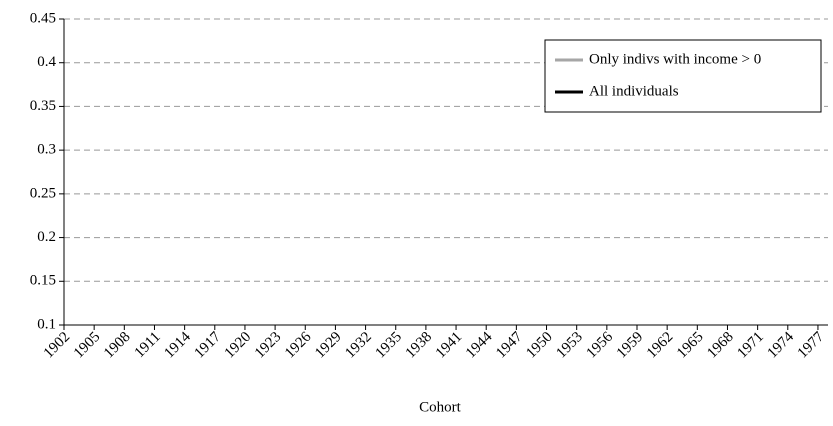 This screenshot has width=833, height=426. Describe the element at coordinates (43, 281) in the screenshot. I see `y-tick-label: 0.15` at that location.